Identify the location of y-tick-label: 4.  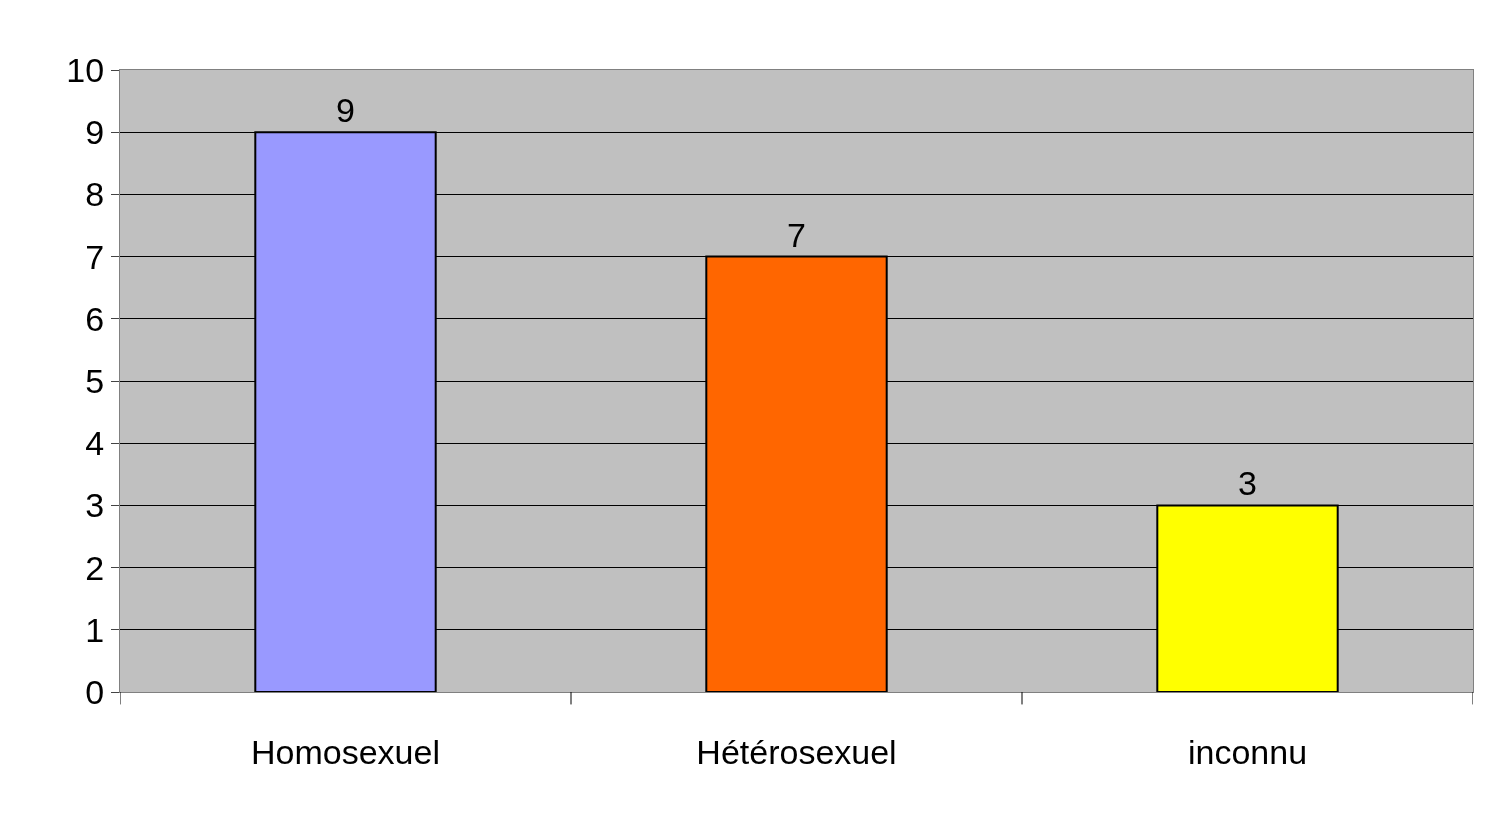
(95, 443).